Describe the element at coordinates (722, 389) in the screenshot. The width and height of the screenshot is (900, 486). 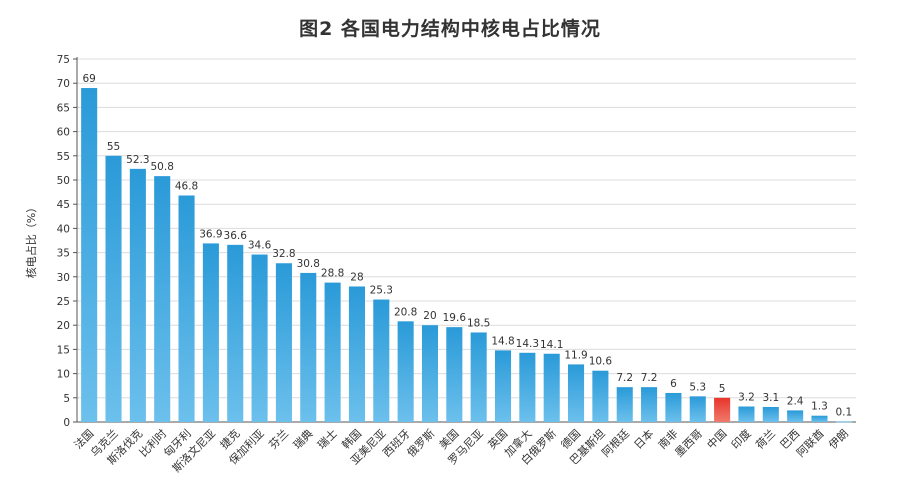
I see `data-label: 5` at that location.